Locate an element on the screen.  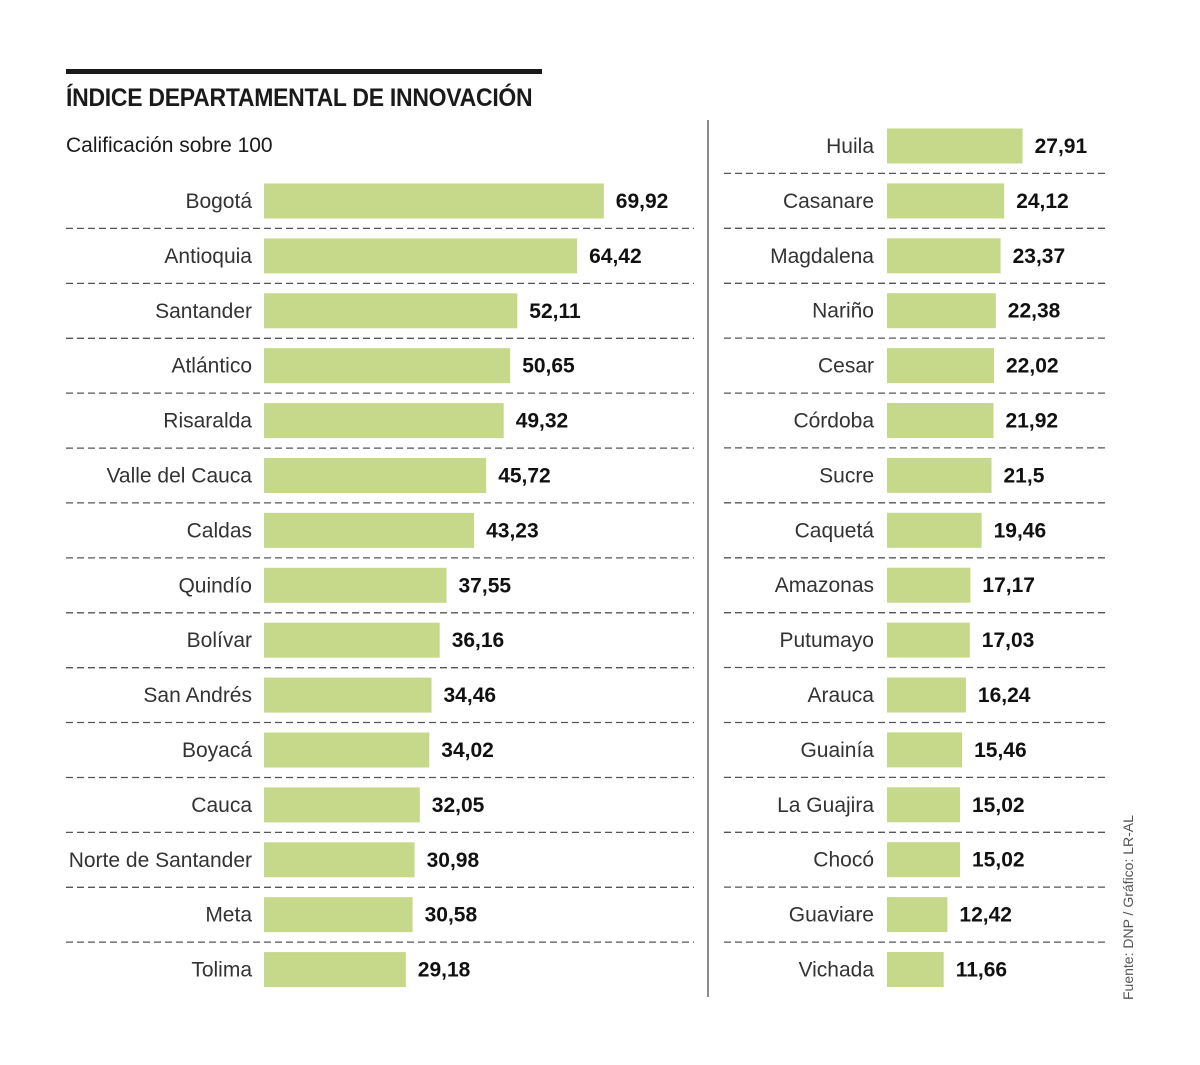
value-label: 30,98 is located at coordinates (453, 860).